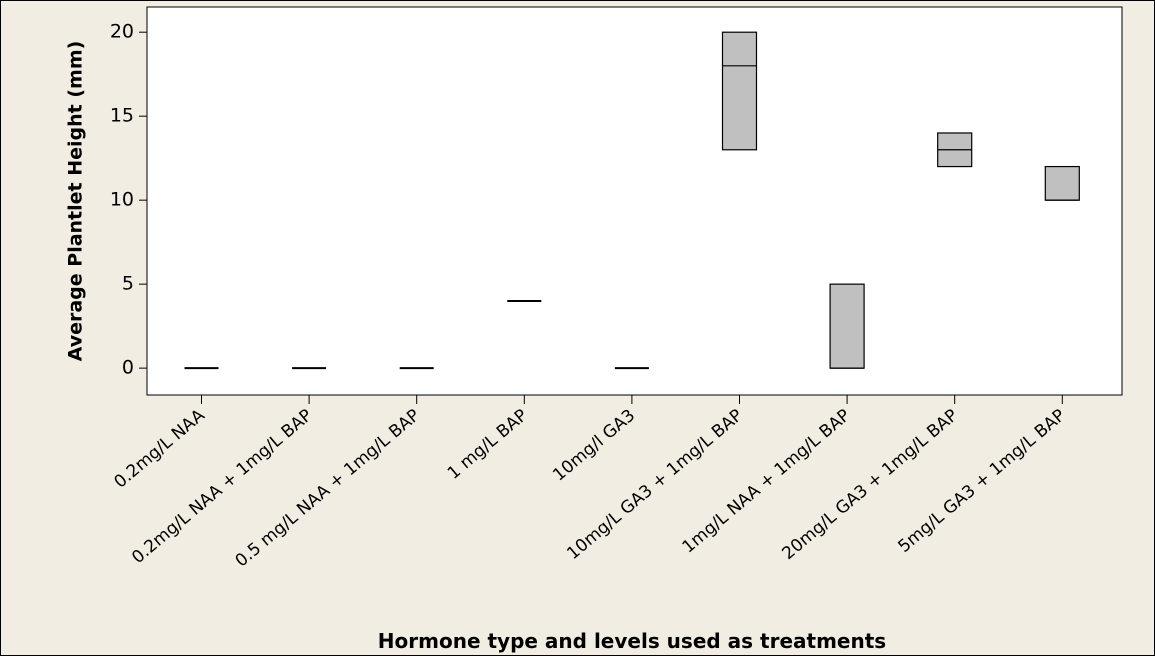 This screenshot has height=656, width=1155. What do you see at coordinates (128, 368) in the screenshot?
I see `y-tick-label: 0` at bounding box center [128, 368].